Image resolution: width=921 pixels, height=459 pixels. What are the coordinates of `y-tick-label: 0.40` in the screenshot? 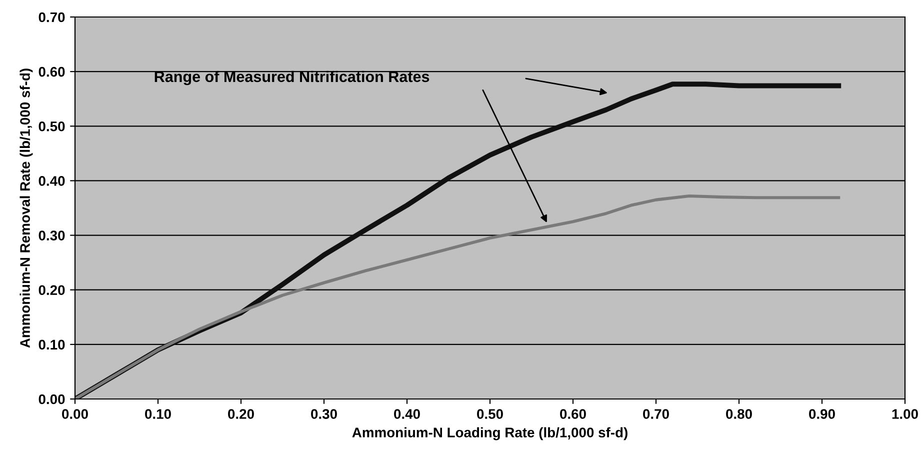 It's located at (51, 181).